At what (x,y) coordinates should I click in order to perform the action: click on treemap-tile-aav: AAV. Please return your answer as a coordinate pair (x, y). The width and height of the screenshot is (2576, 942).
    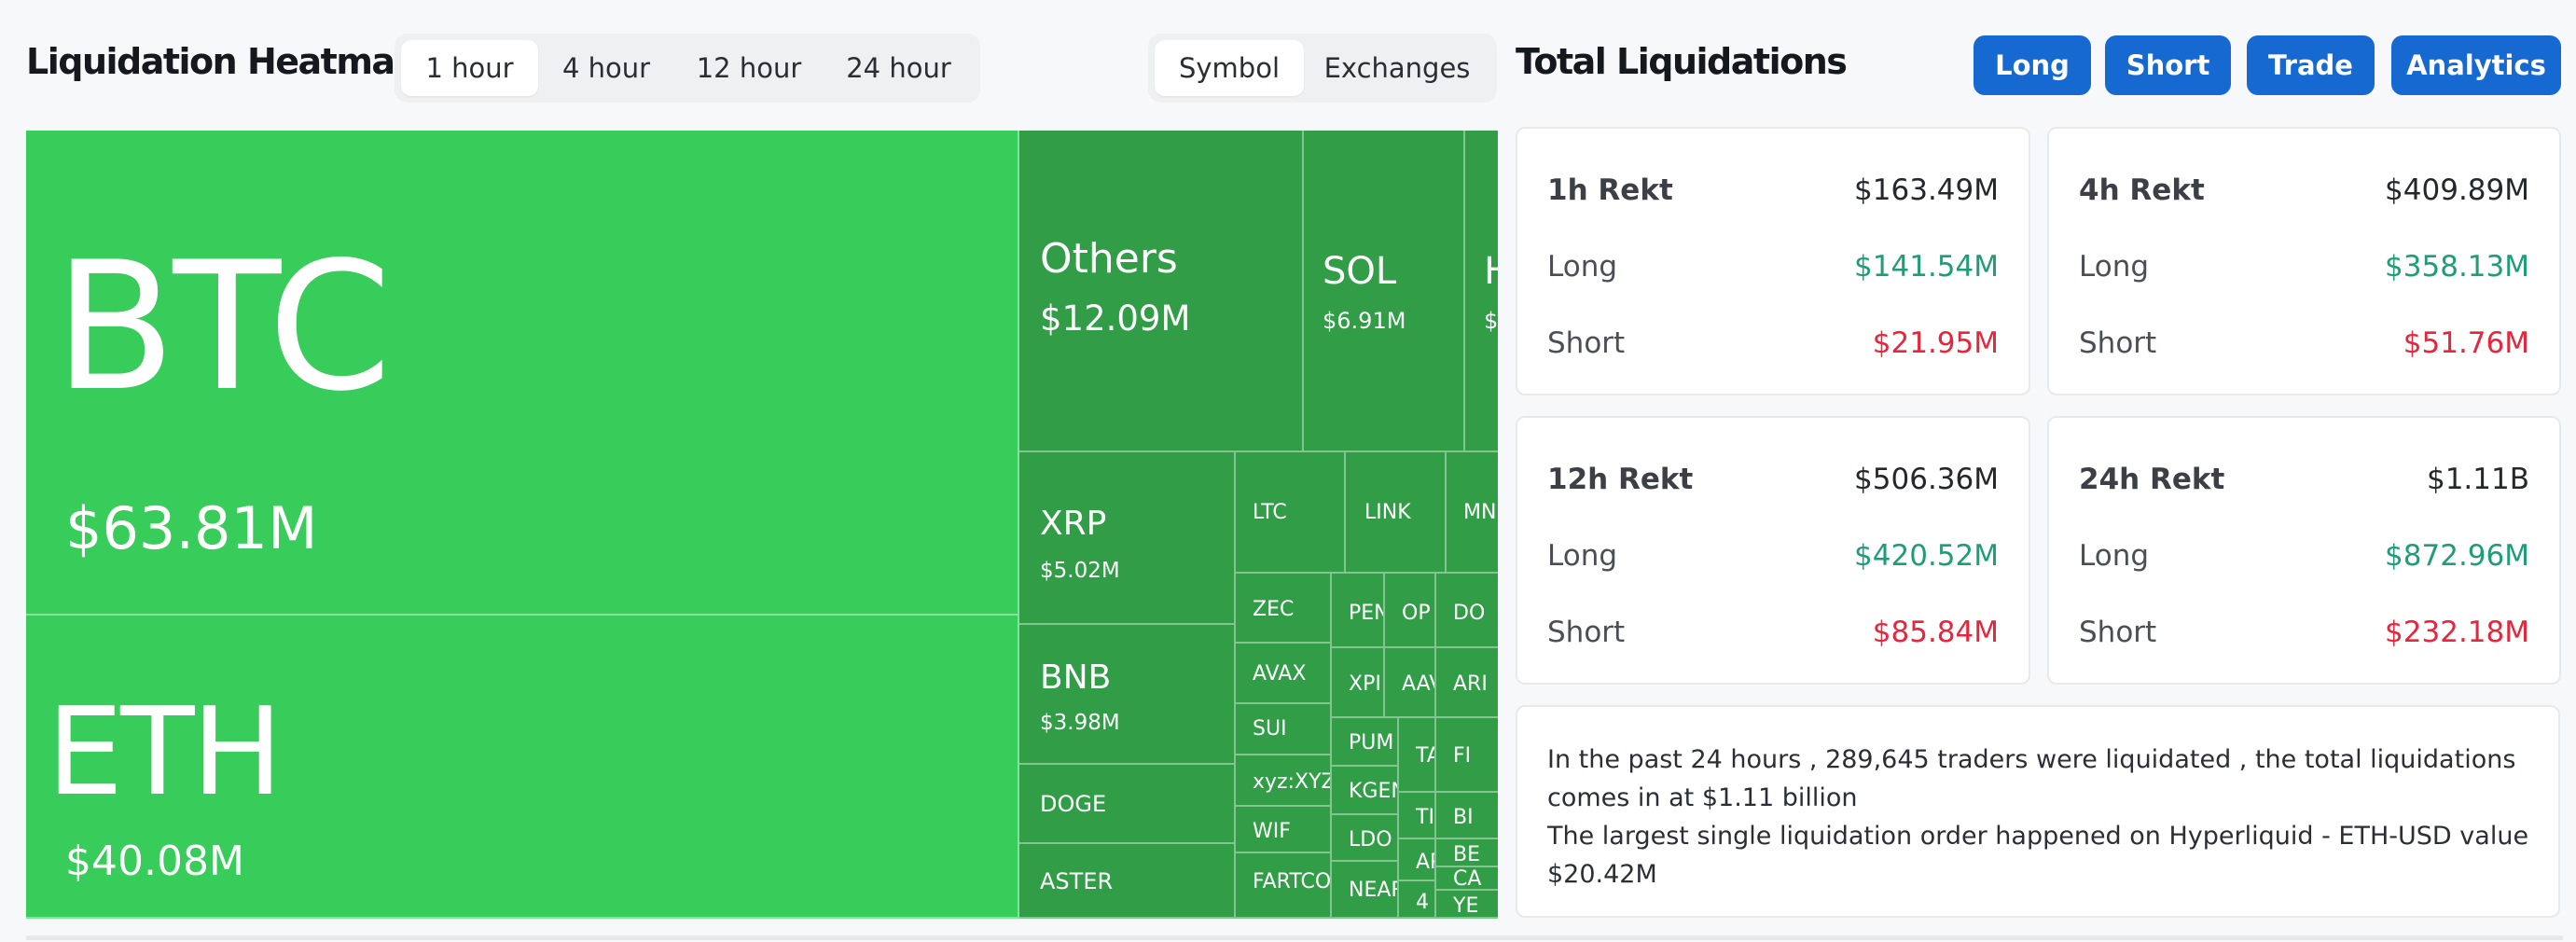
    Looking at the image, I should click on (1410, 683).